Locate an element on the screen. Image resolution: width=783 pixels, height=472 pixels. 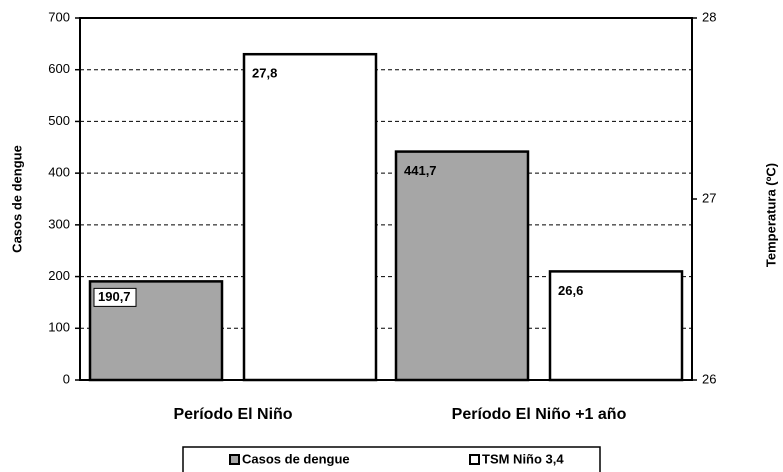
y-tick-label: 0 is located at coordinates (66, 378).